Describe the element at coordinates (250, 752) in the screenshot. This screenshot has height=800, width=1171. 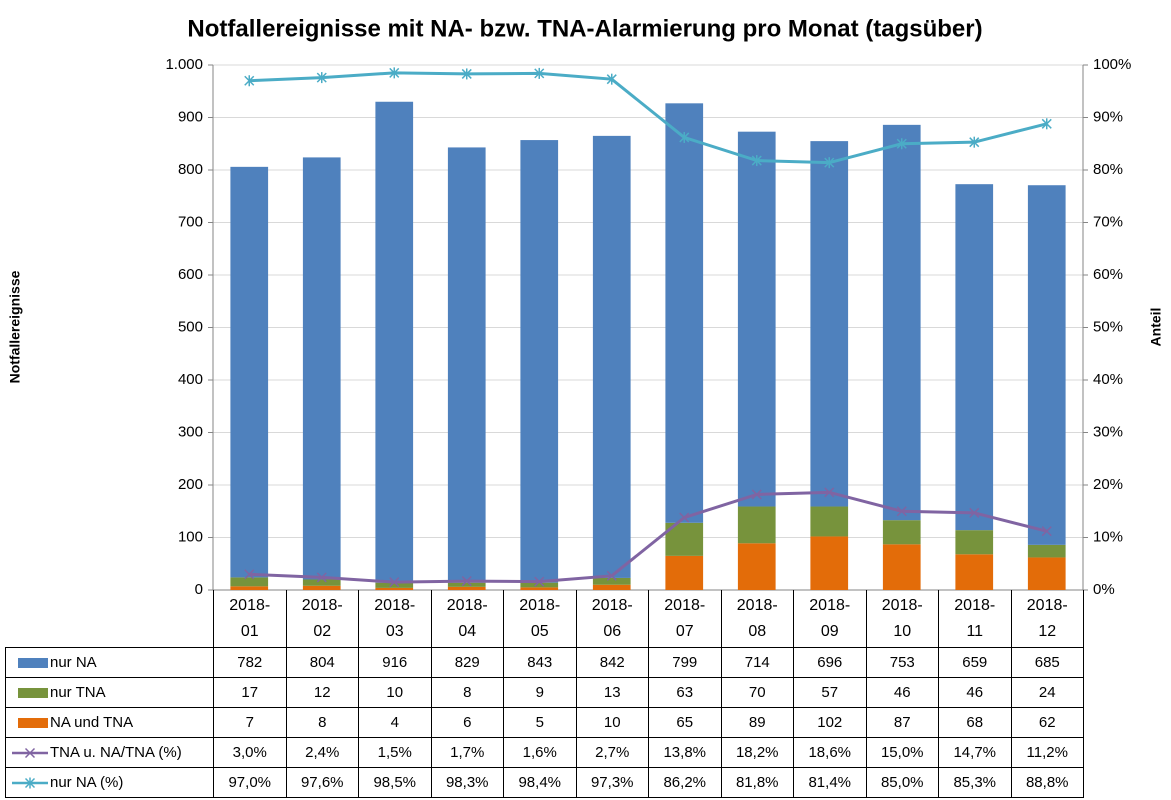
I see `table-value: 3,0%` at that location.